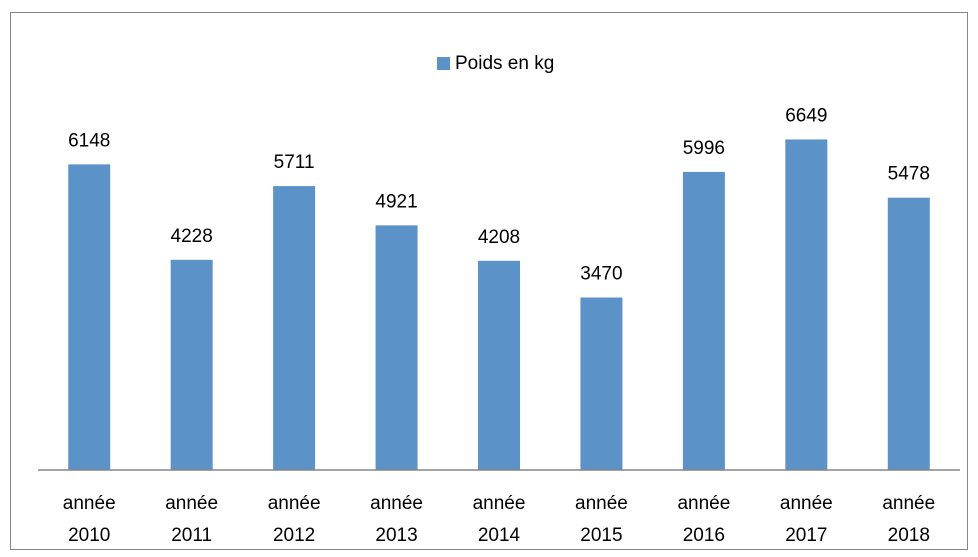  I want to click on x-tick-label: année 2017, so click(806, 519).